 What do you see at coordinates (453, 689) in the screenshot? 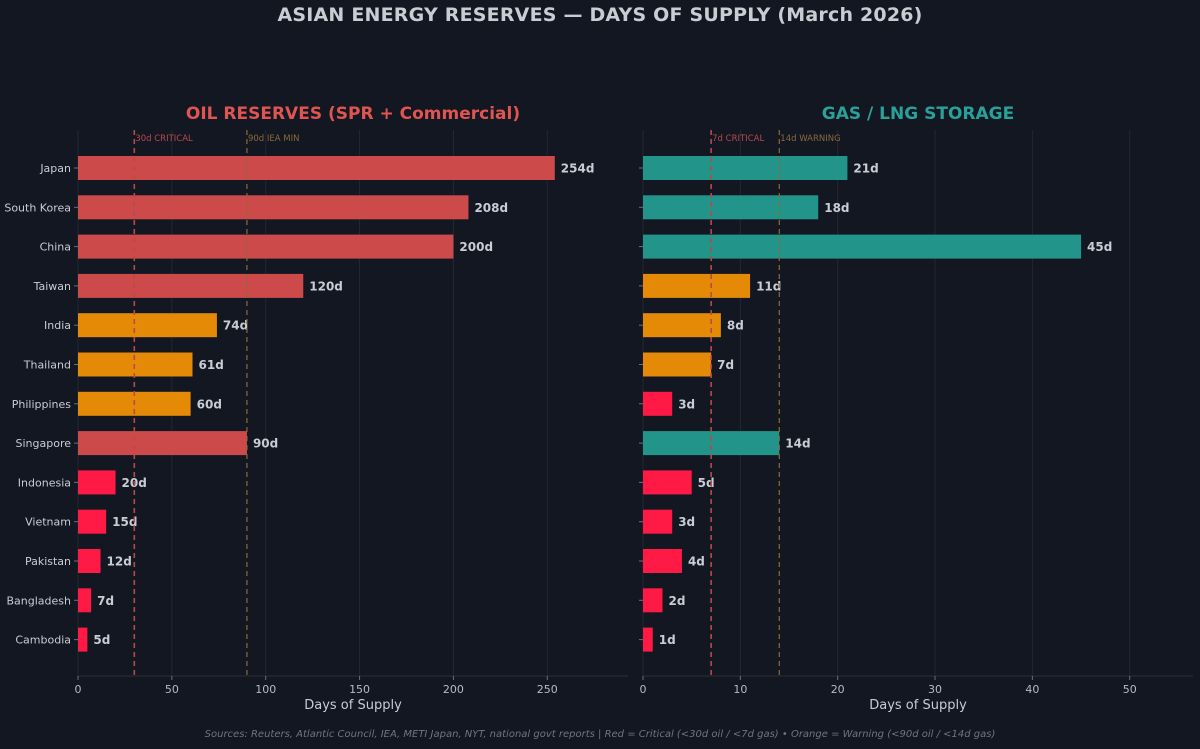
I see `oil-x-tick-label: 200` at bounding box center [453, 689].